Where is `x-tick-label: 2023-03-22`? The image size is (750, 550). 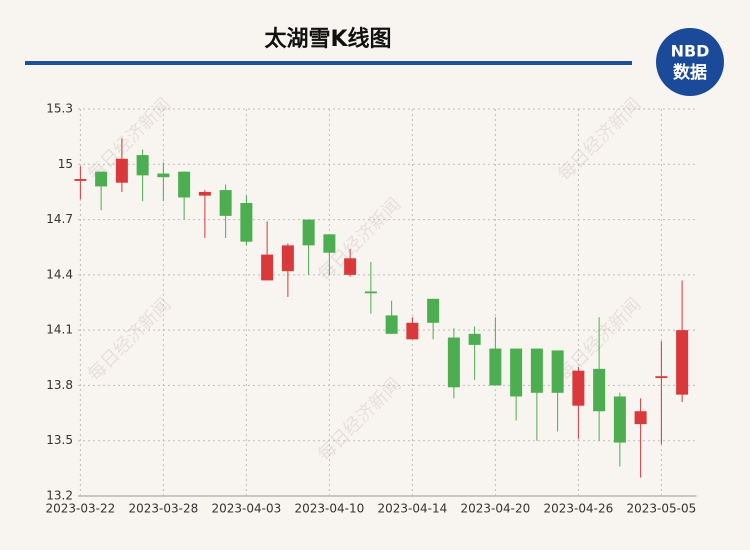 x-tick-label: 2023-03-22 is located at coordinates (81, 509).